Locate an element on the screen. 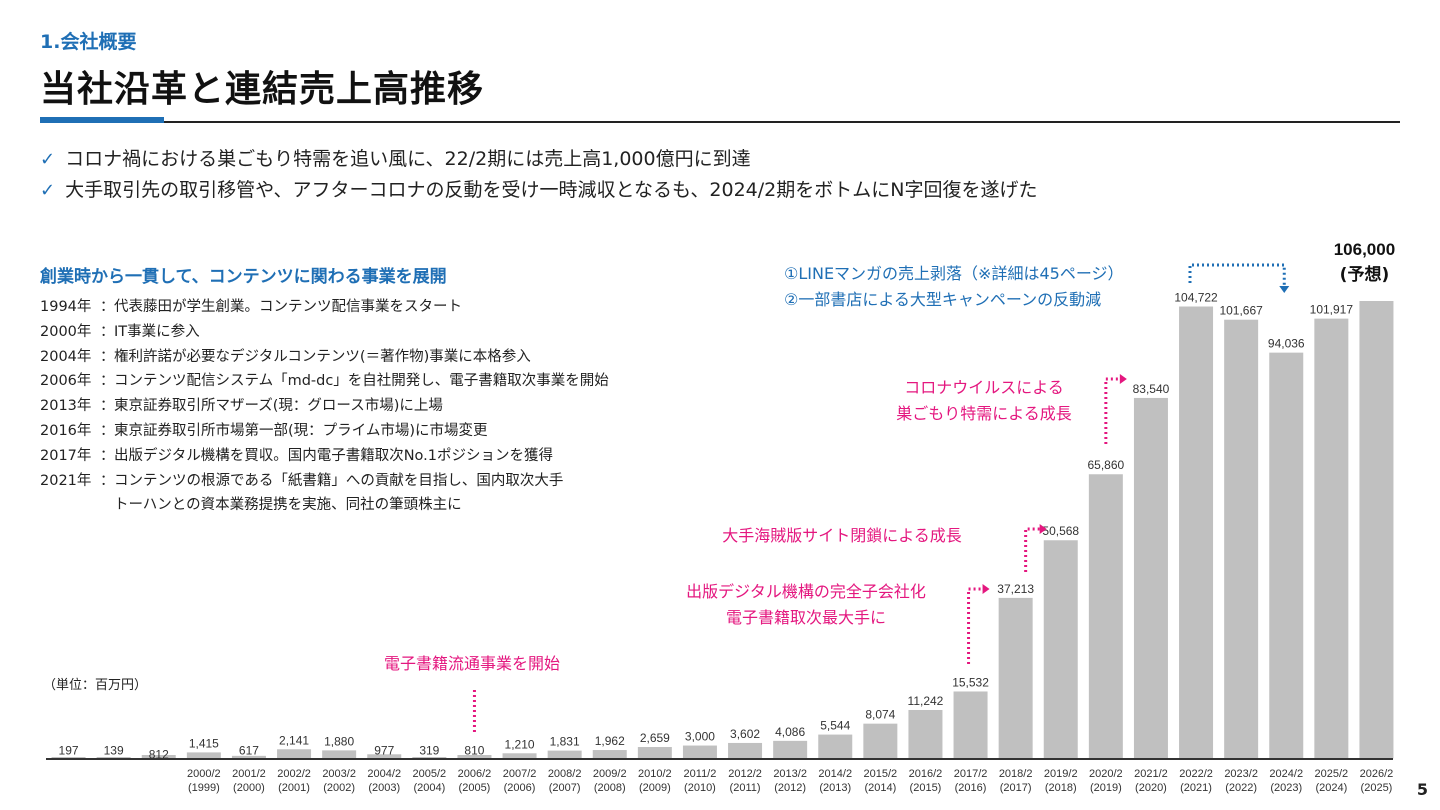 This screenshot has height=810, width=1440. history-text: 東京証券取引所市場第一部(現：プライム市場)に市場変更 is located at coordinates (301, 430).